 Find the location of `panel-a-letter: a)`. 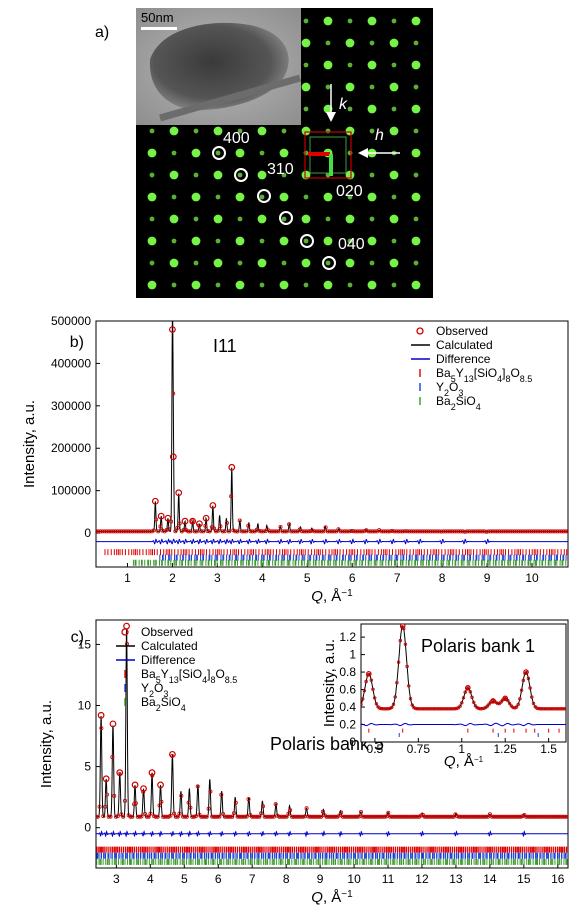

panel-a-letter: a) is located at coordinates (102, 32).